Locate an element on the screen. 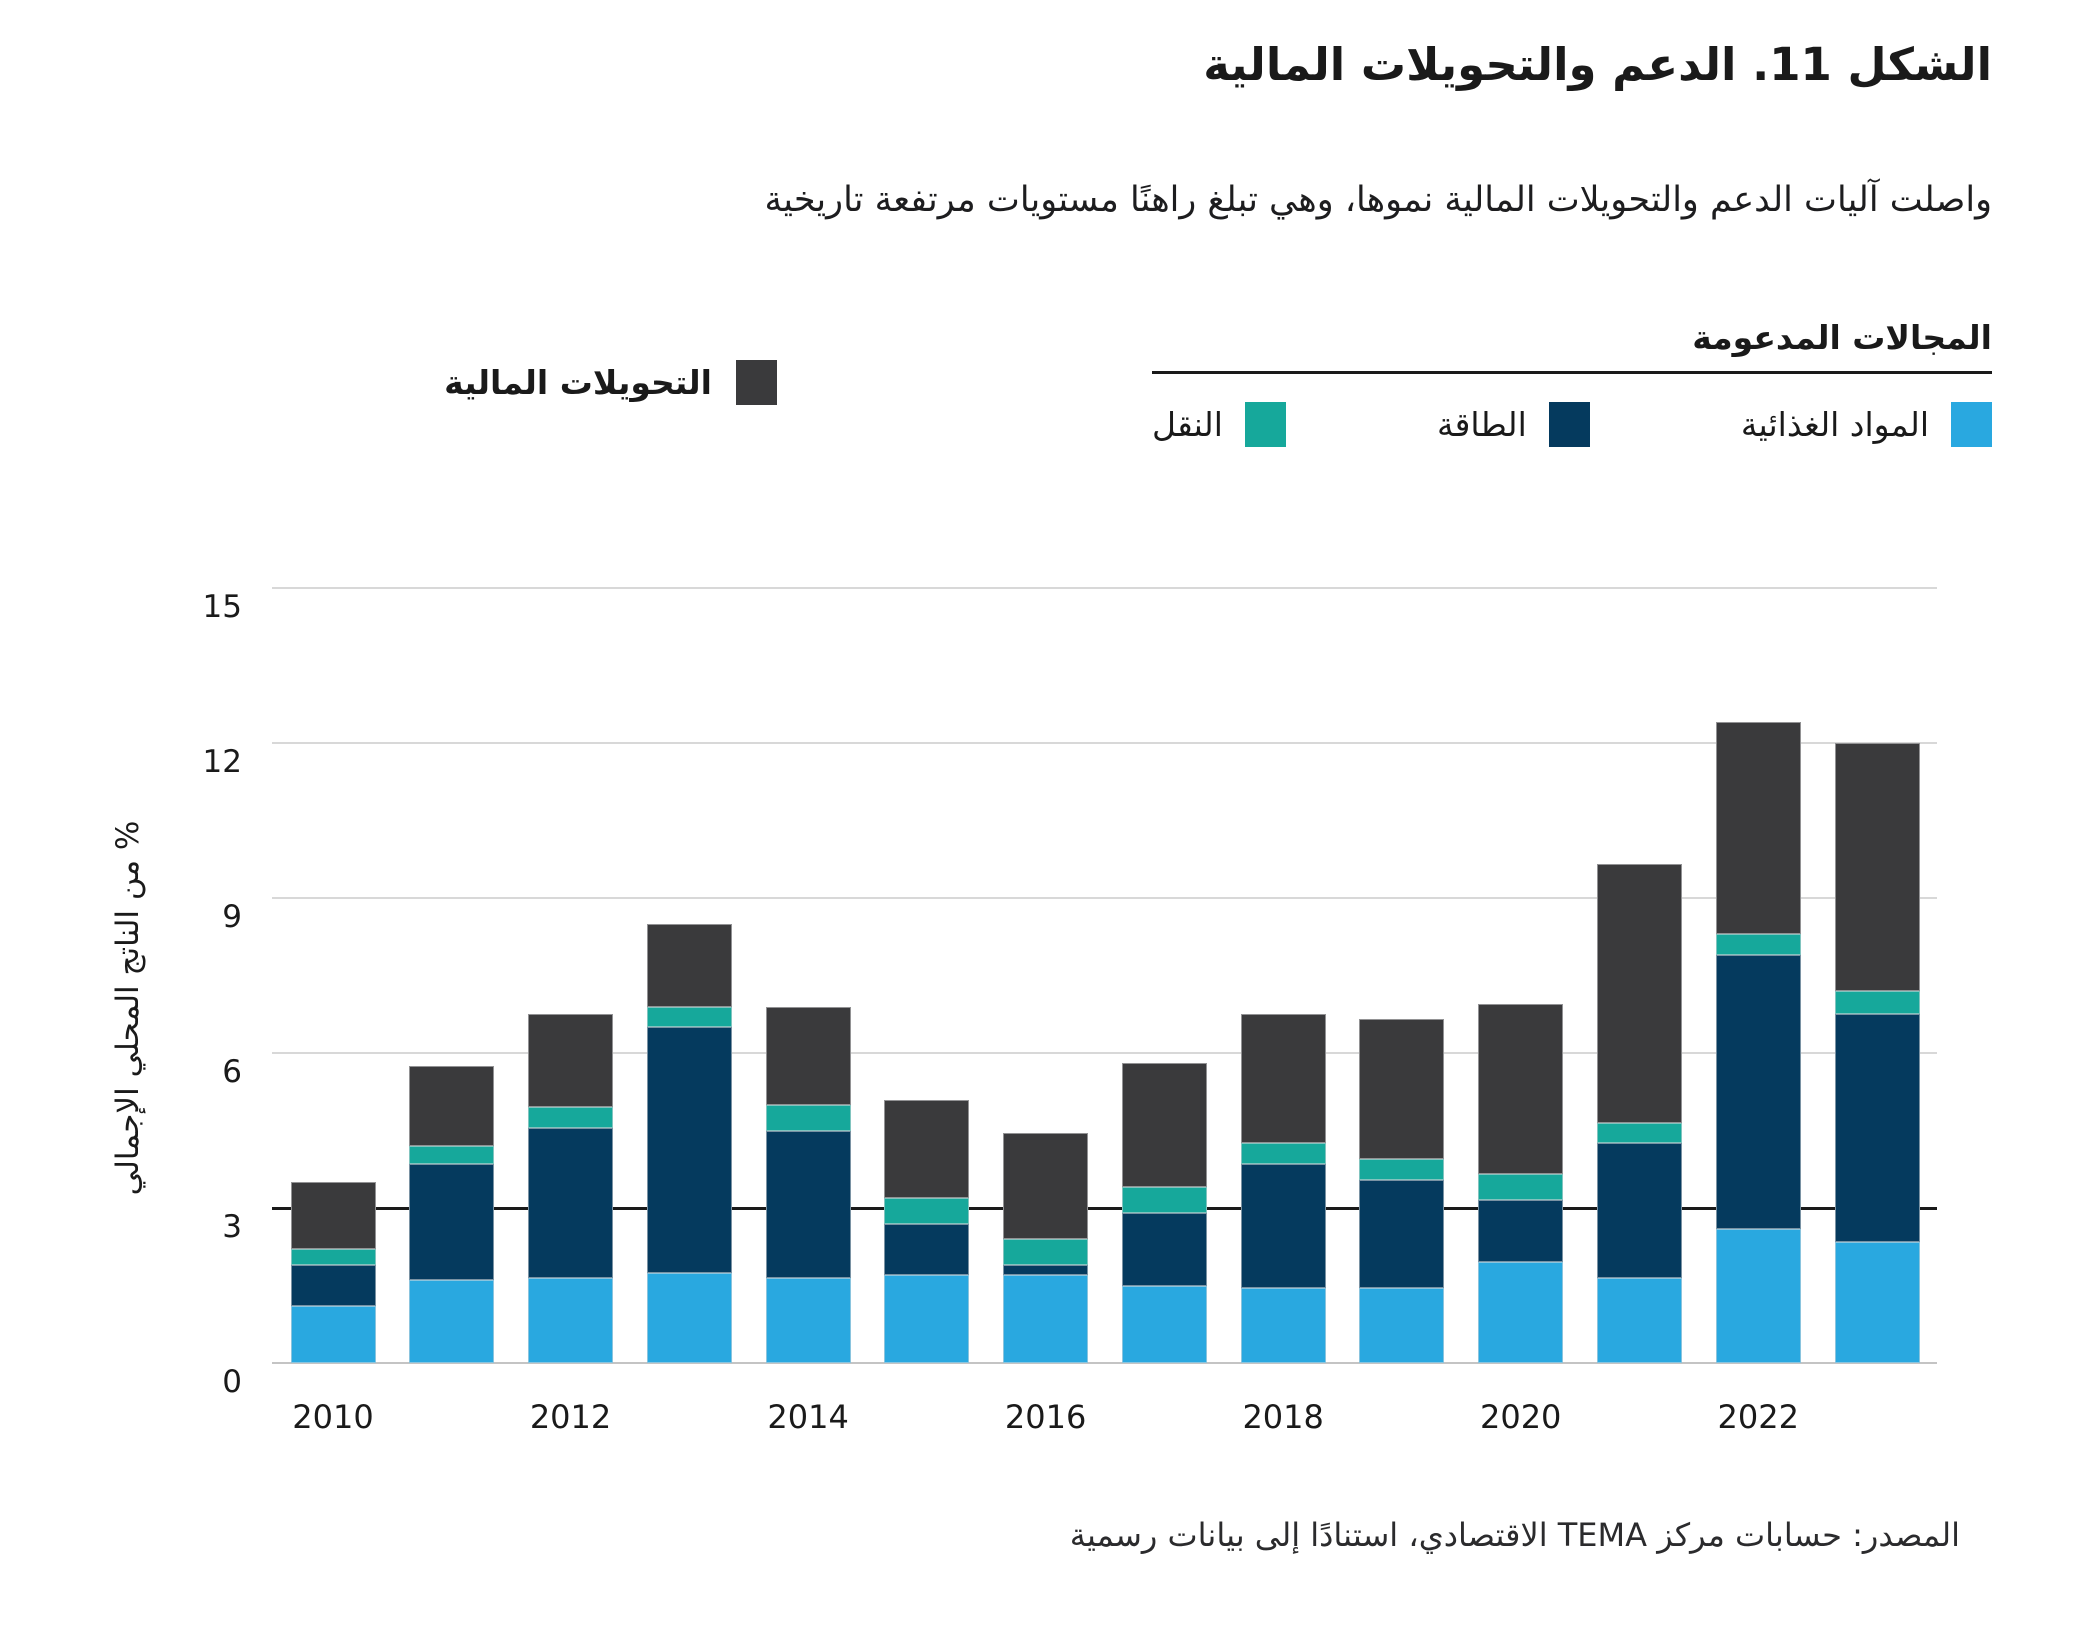 The height and width of the screenshot is (1638, 2084). bar-2020 is located at coordinates (1521, 975).